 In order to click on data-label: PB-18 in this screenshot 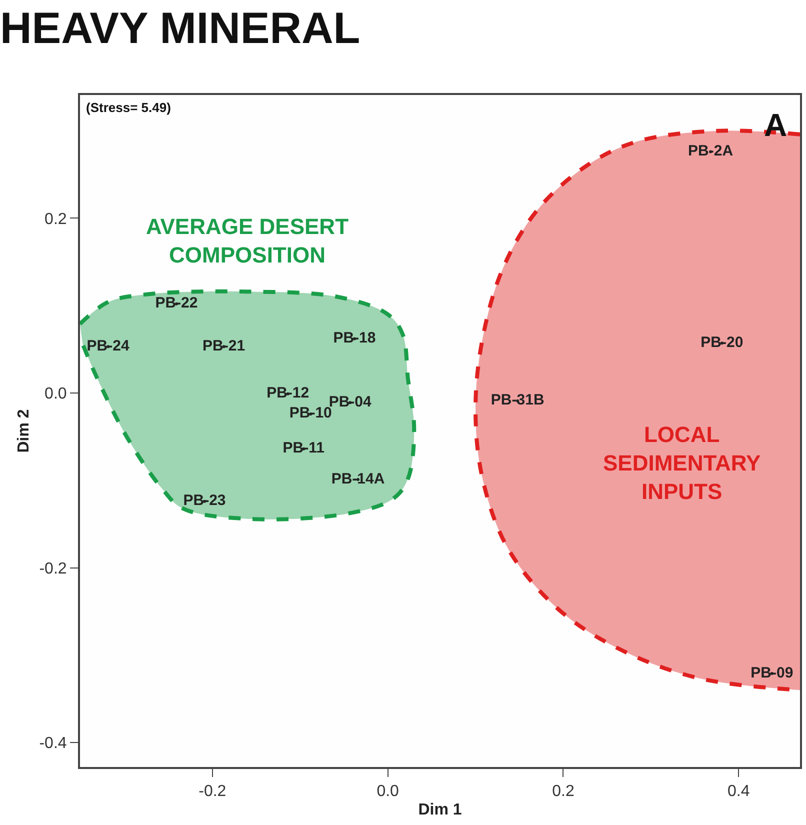, I will do `click(354, 338)`.